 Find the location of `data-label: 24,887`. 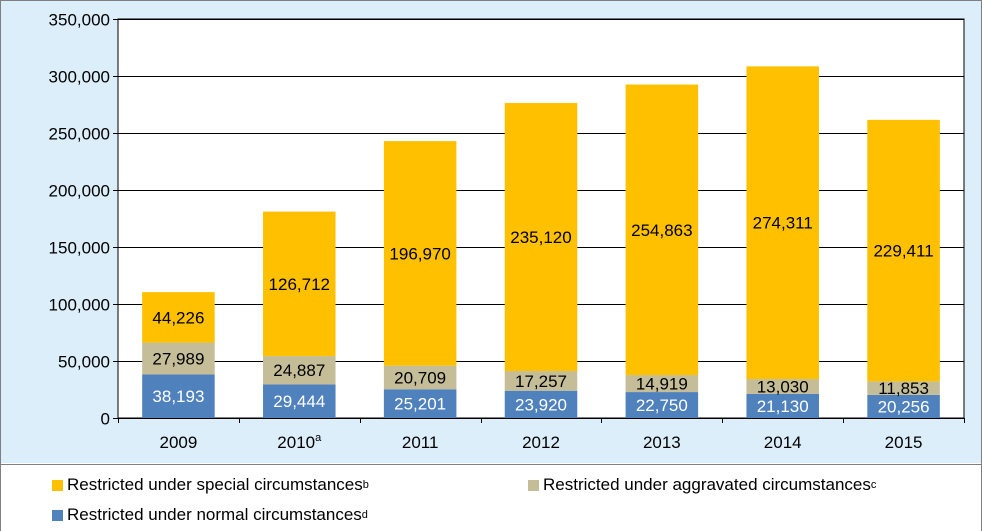

data-label: 24,887 is located at coordinates (299, 370).